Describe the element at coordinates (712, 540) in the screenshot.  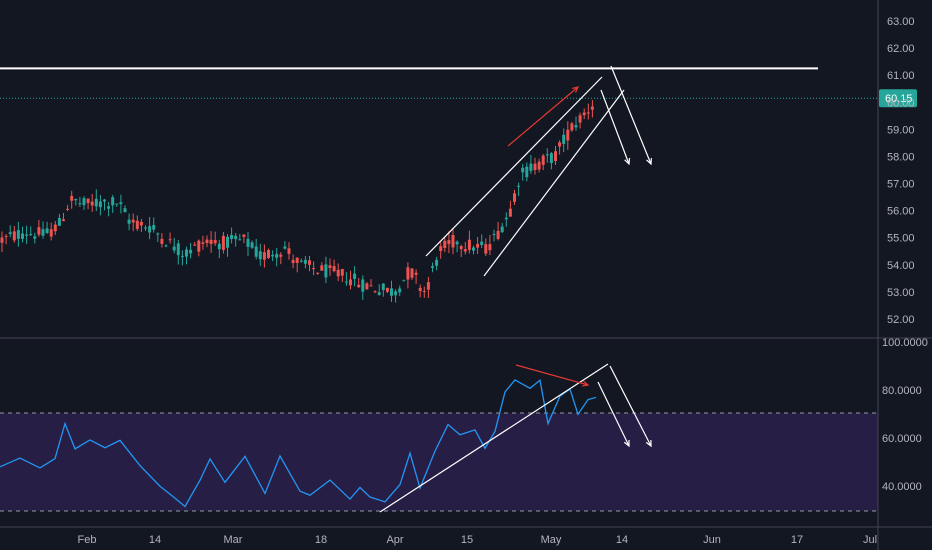
I see `time-axis-tick-label: Jun` at that location.